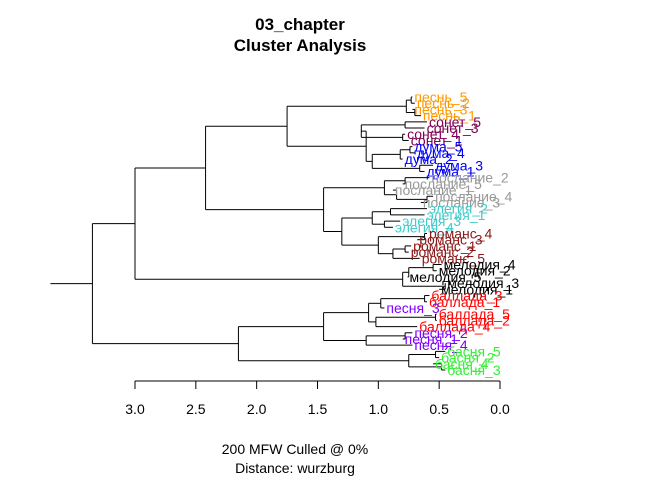 The height and width of the screenshot is (480, 672). Describe the element at coordinates (431, 221) in the screenshot. I see `leaf-label: элегия_3` at that location.